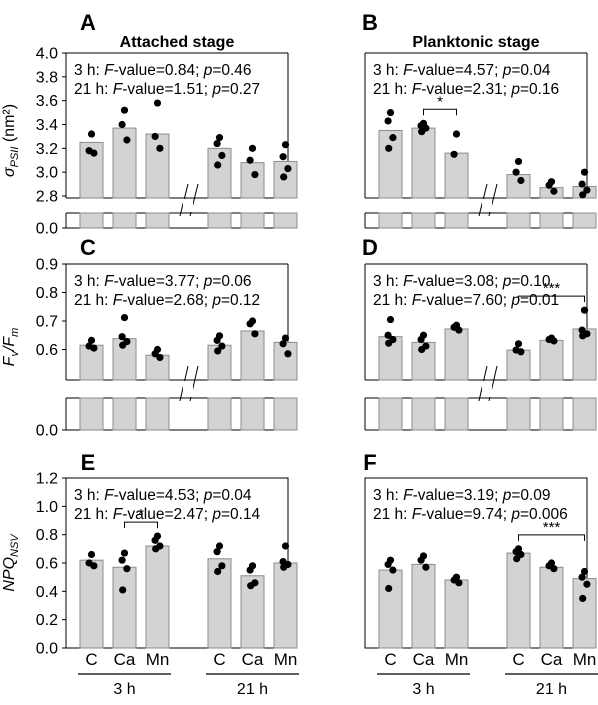  I want to click on panel-F: F *** C Ca Mn 3 h C Ca Mn 21 h, so click(480, 574).